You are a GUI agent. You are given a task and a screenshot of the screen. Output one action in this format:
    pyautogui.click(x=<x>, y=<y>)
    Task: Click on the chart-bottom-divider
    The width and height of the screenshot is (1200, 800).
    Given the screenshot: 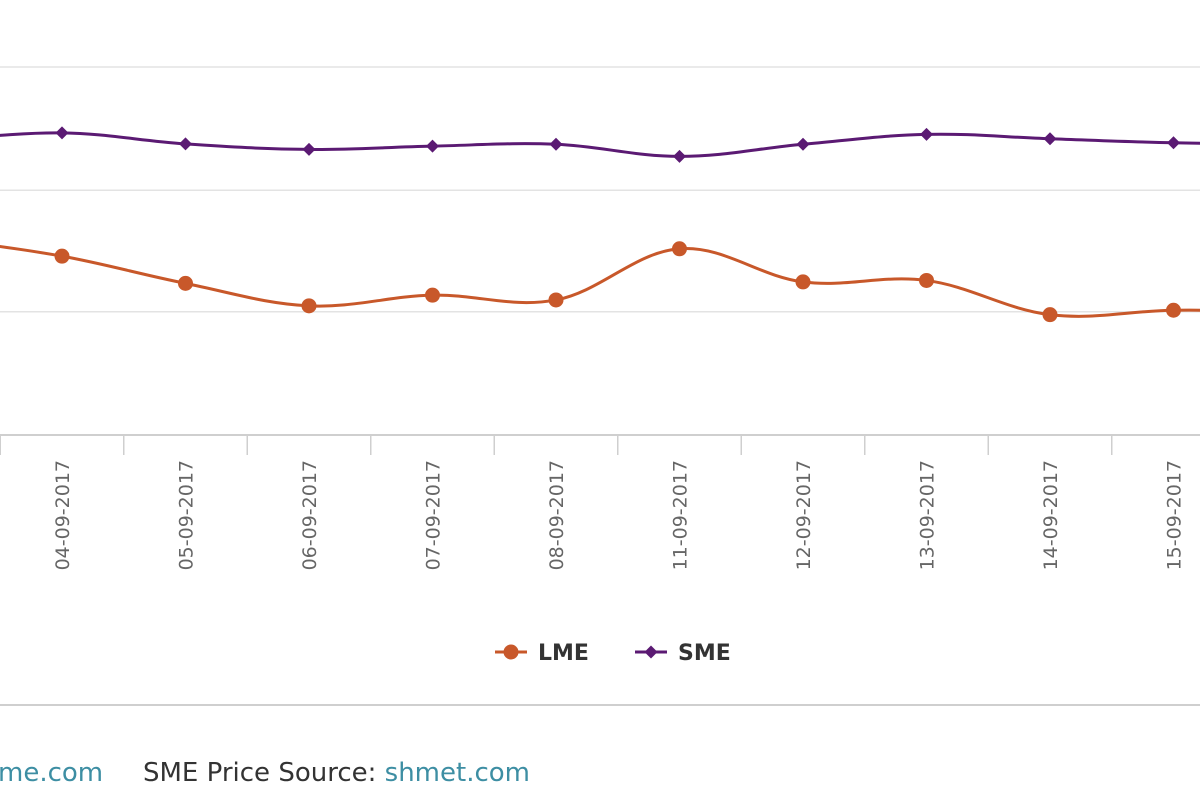 What is the action you would take?
    pyautogui.click(x=600, y=705)
    